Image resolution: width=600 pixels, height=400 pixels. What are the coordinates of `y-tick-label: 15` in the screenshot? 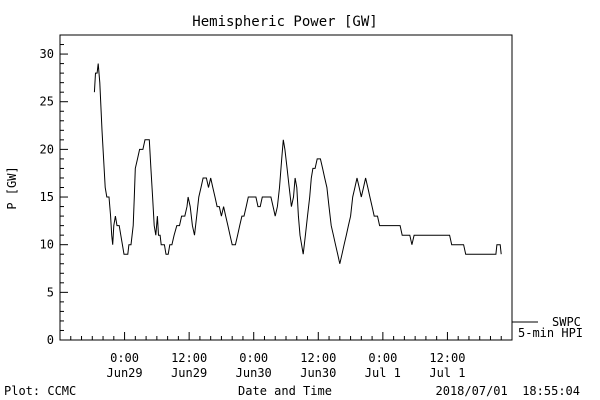 It's located at (47, 197).